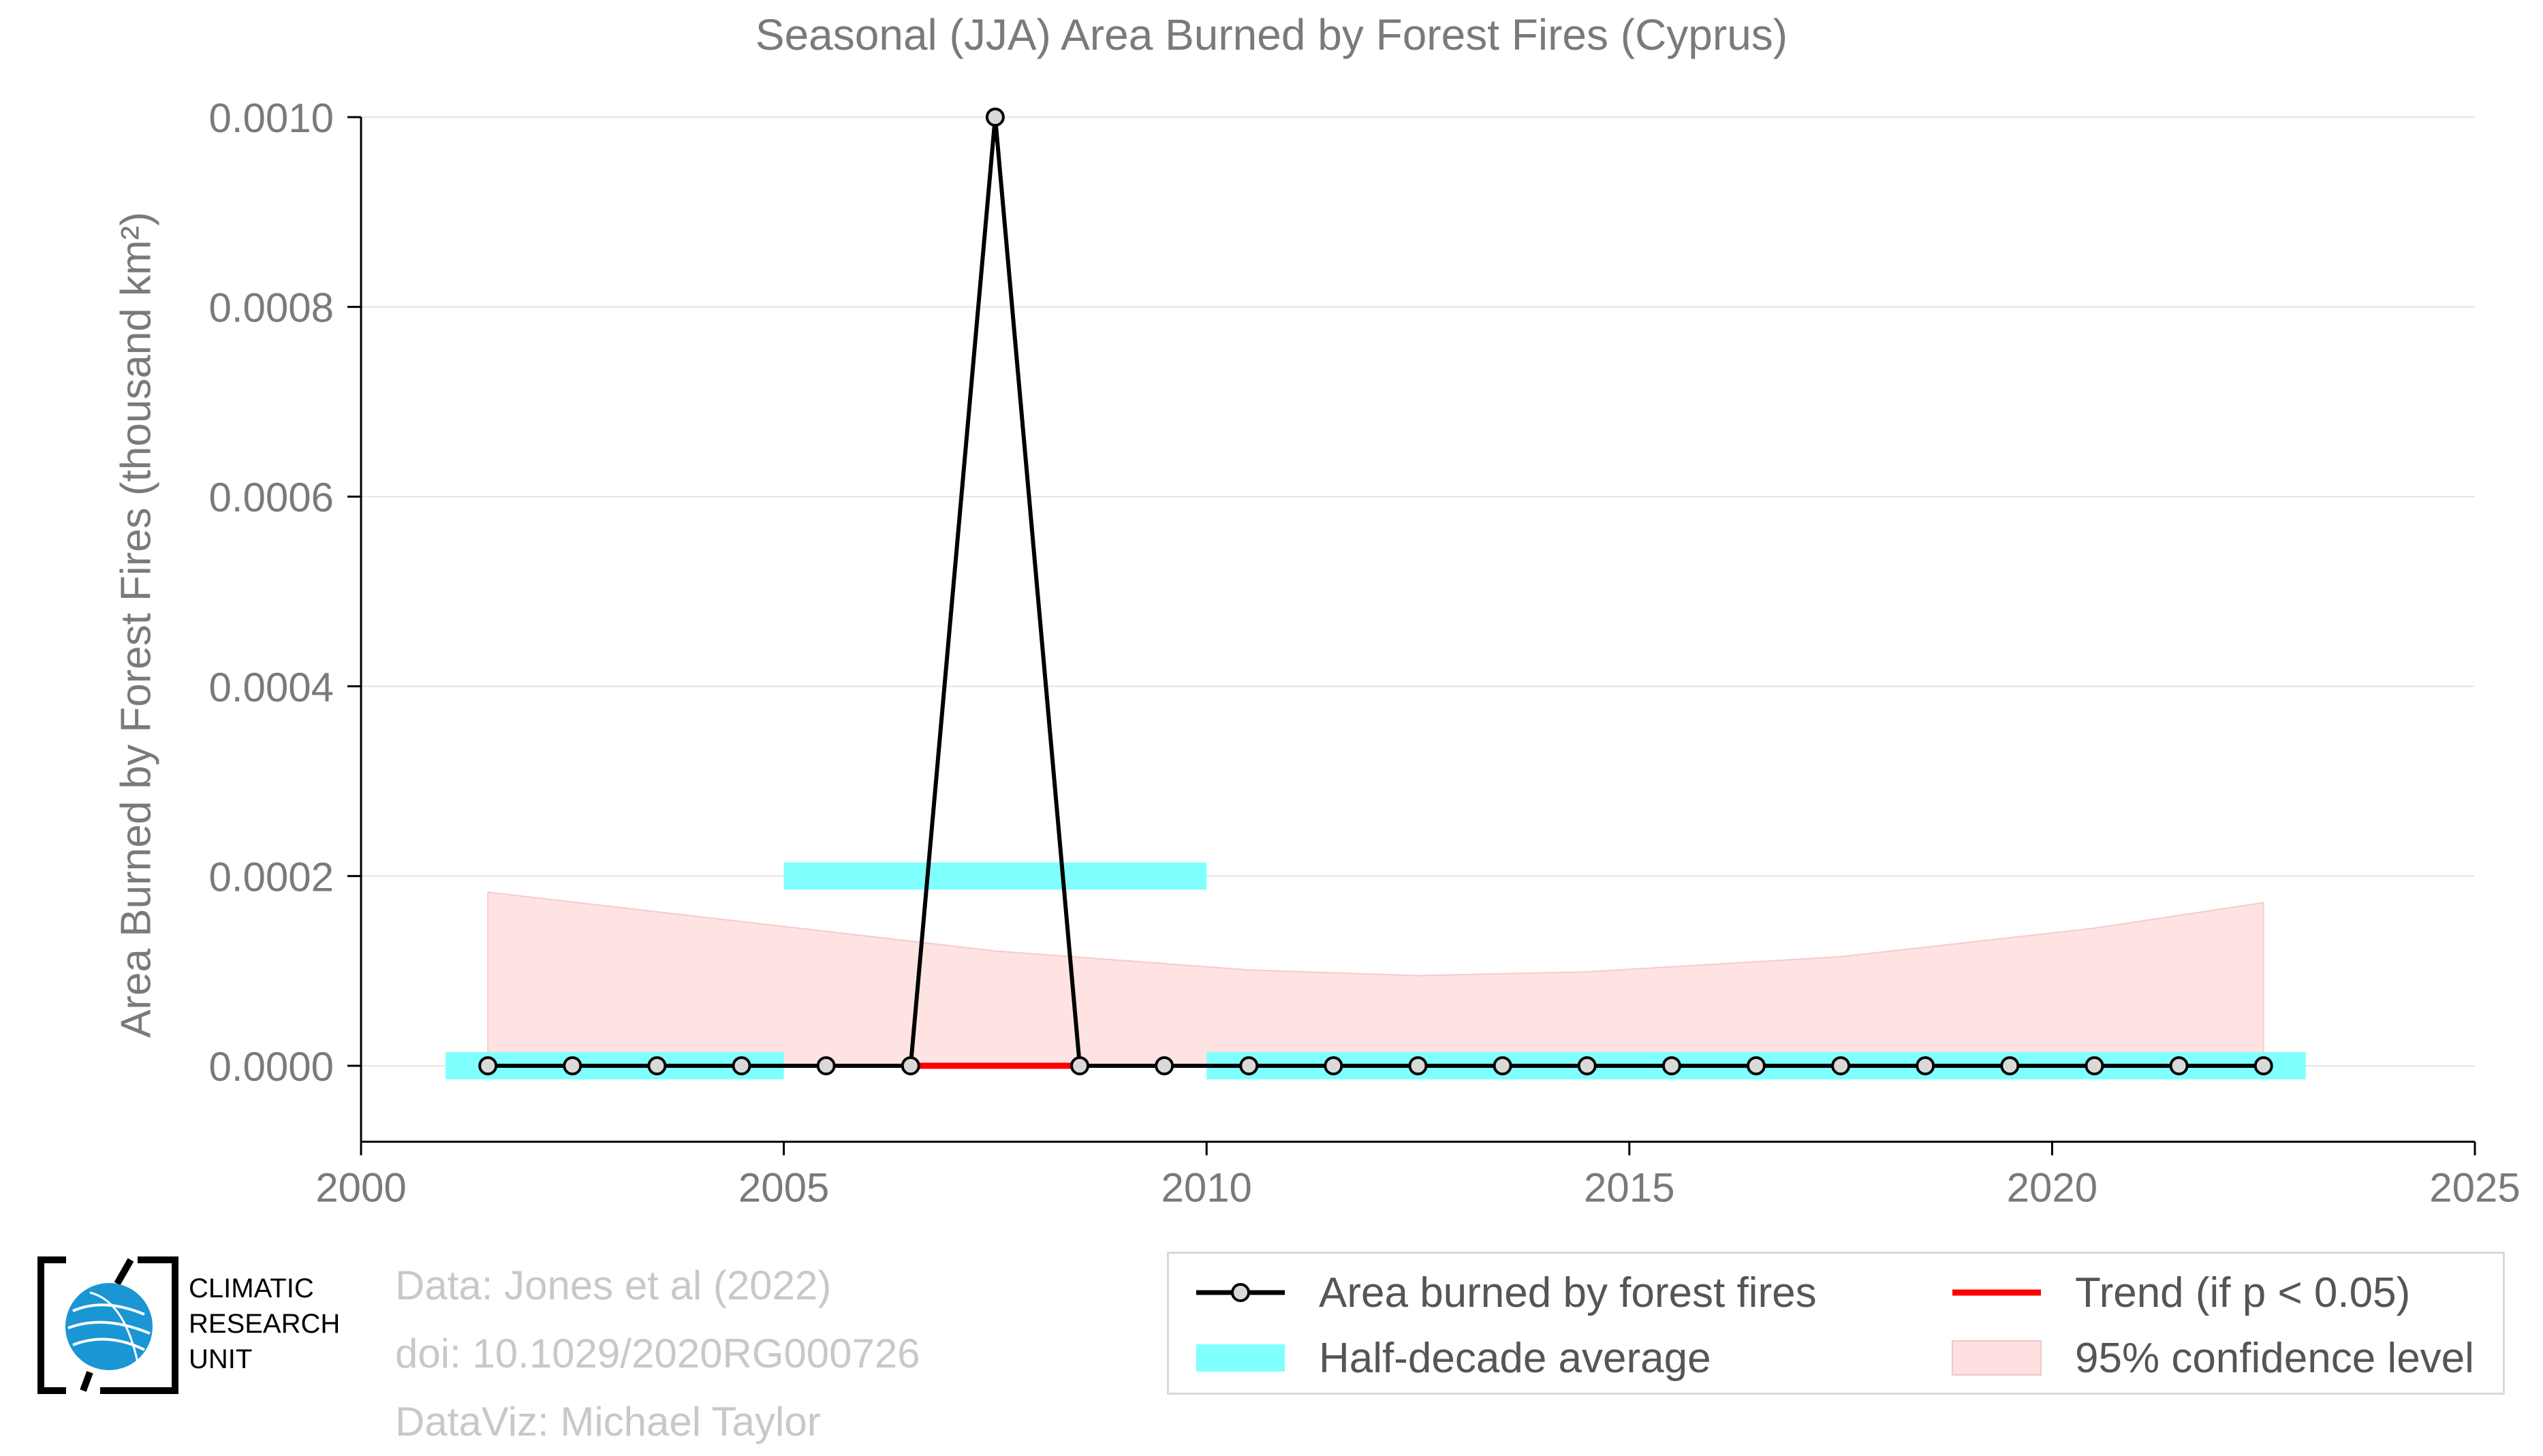 The image size is (2543, 1456). What do you see at coordinates (608, 1422) in the screenshot?
I see `credit-dataviz: DataViz: Michael Taylor` at bounding box center [608, 1422].